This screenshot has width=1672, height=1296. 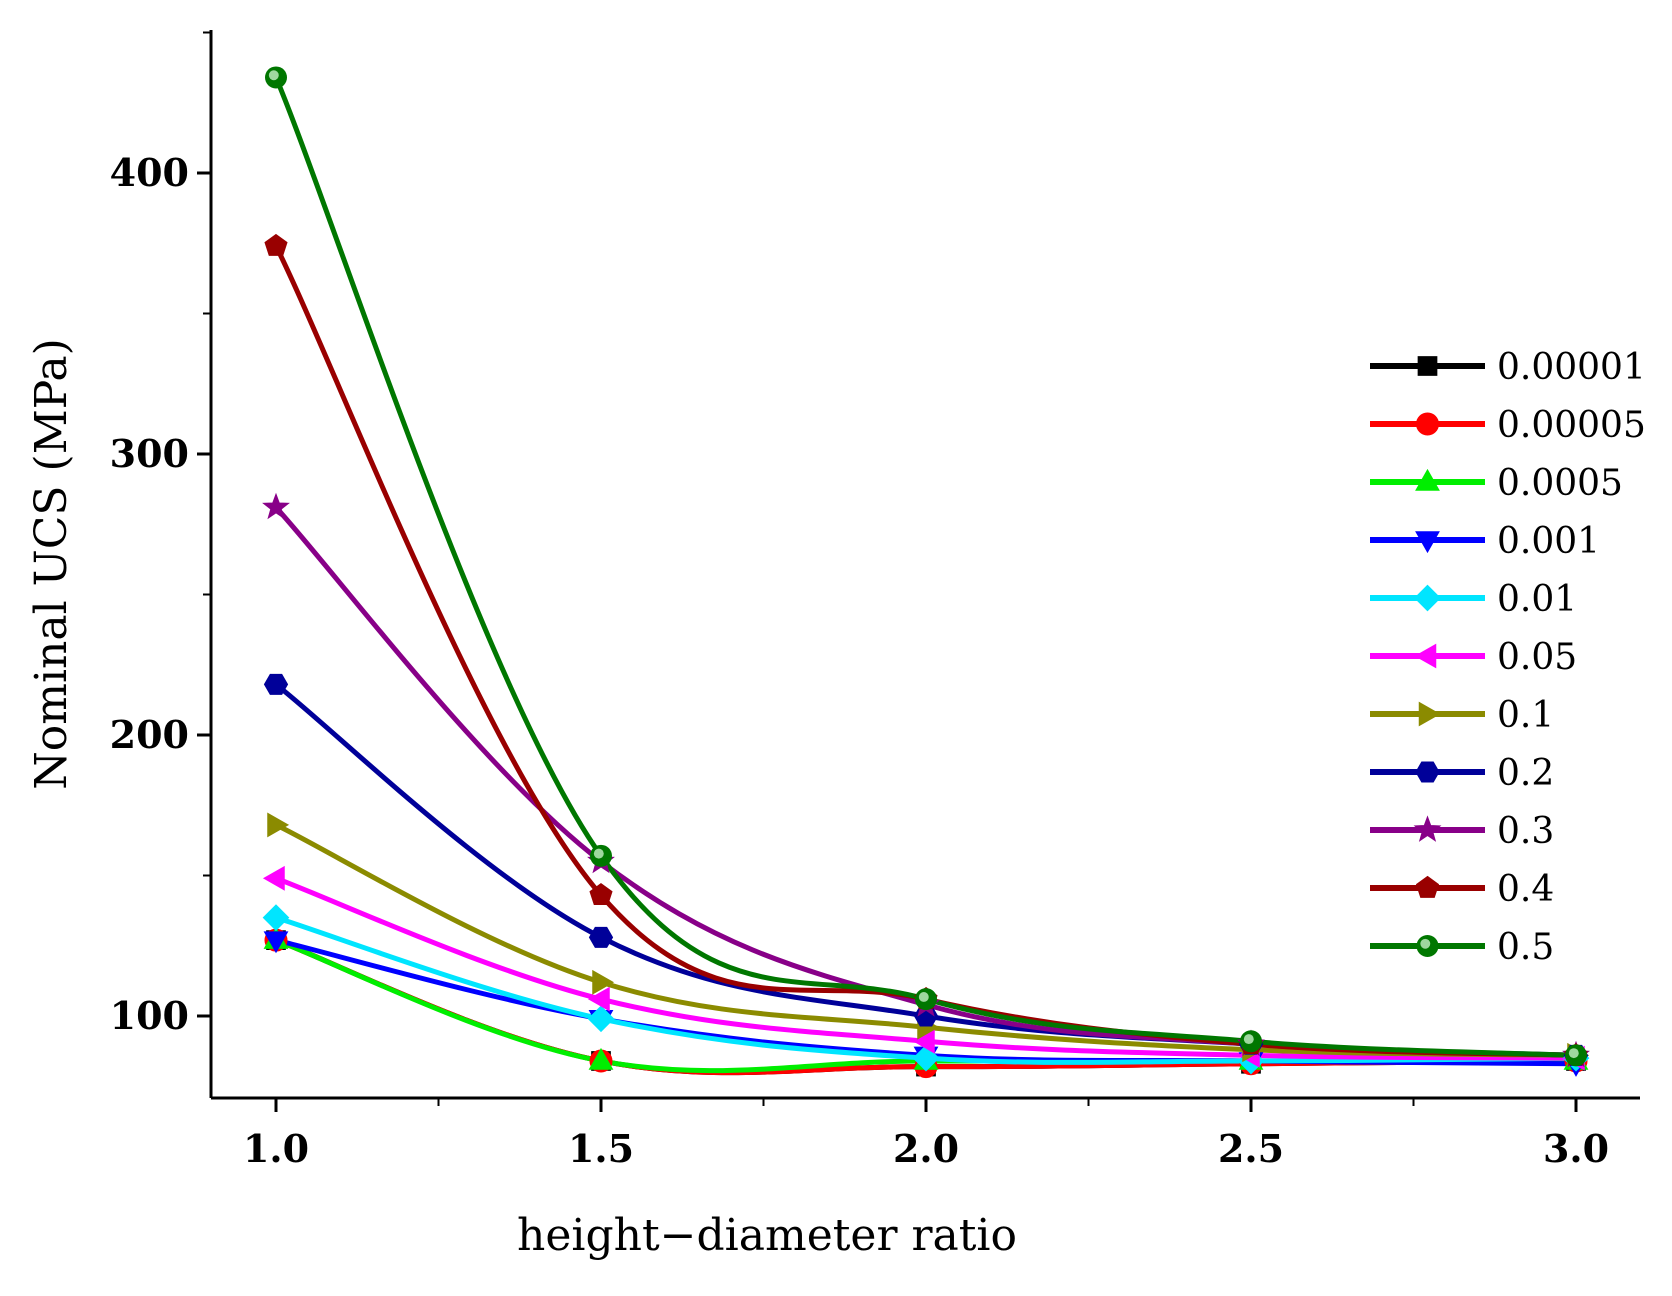 What do you see at coordinates (160, 534) in the screenshot?
I see `y-ticks: 100 200 300 400` at bounding box center [160, 534].